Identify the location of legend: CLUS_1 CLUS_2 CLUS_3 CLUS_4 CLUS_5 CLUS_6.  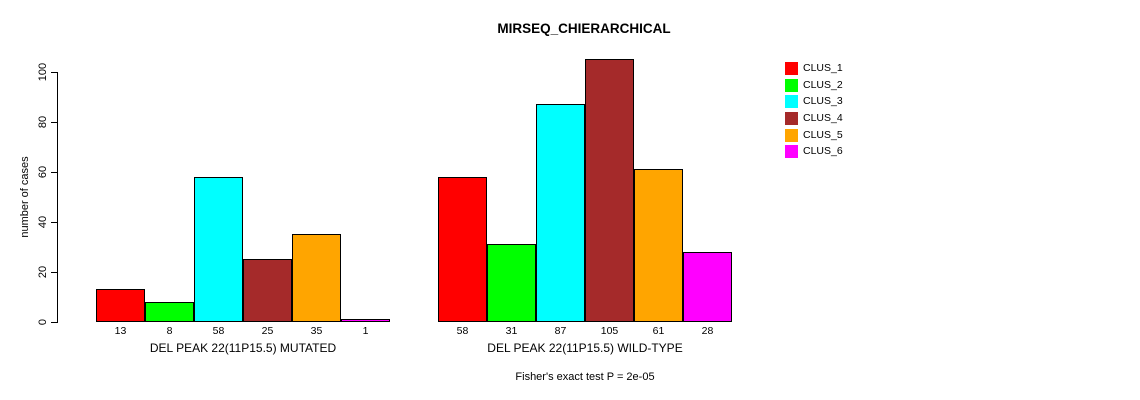
(814, 112).